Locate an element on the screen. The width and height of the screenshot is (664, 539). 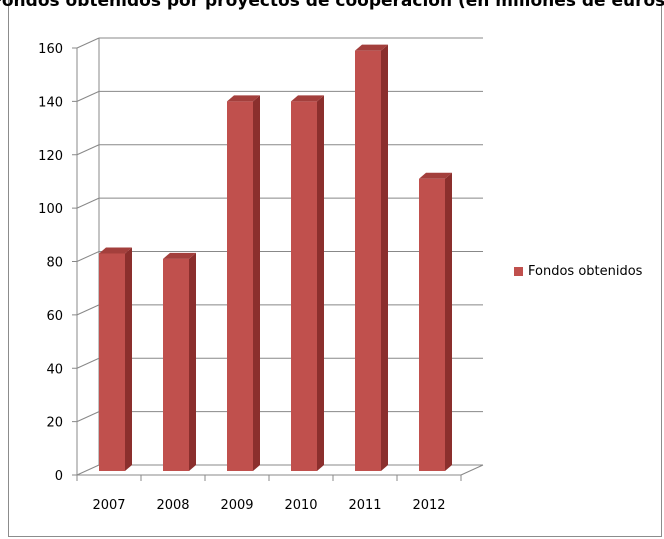
x-tick-label: 2008 is located at coordinates (172, 505).